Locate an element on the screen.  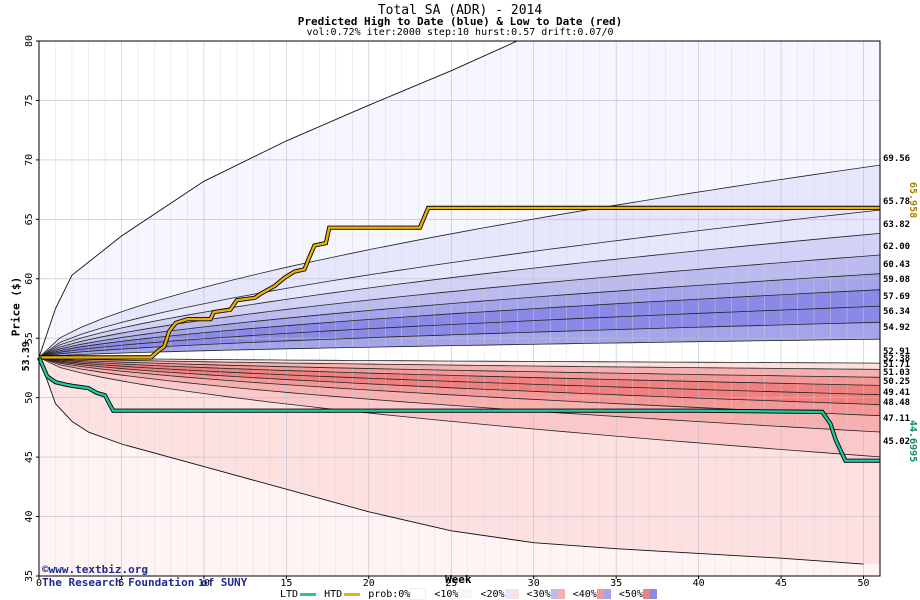
x-tick-label-20: 20 is located at coordinates (369, 583).